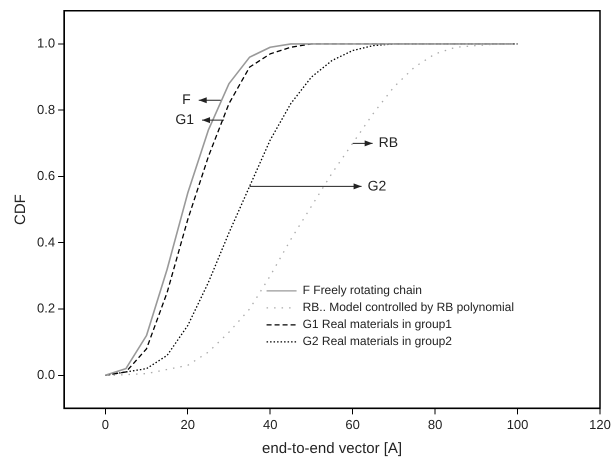 This screenshot has height=466, width=616. Describe the element at coordinates (332, 449) in the screenshot. I see `x-axis-title: end-to-end vector [A]` at that location.